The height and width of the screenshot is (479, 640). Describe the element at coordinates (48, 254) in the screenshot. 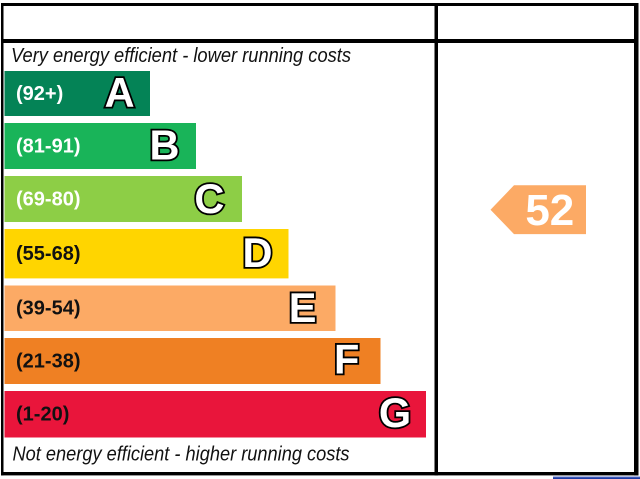

I see `svg-text: (55-68)` at that location.